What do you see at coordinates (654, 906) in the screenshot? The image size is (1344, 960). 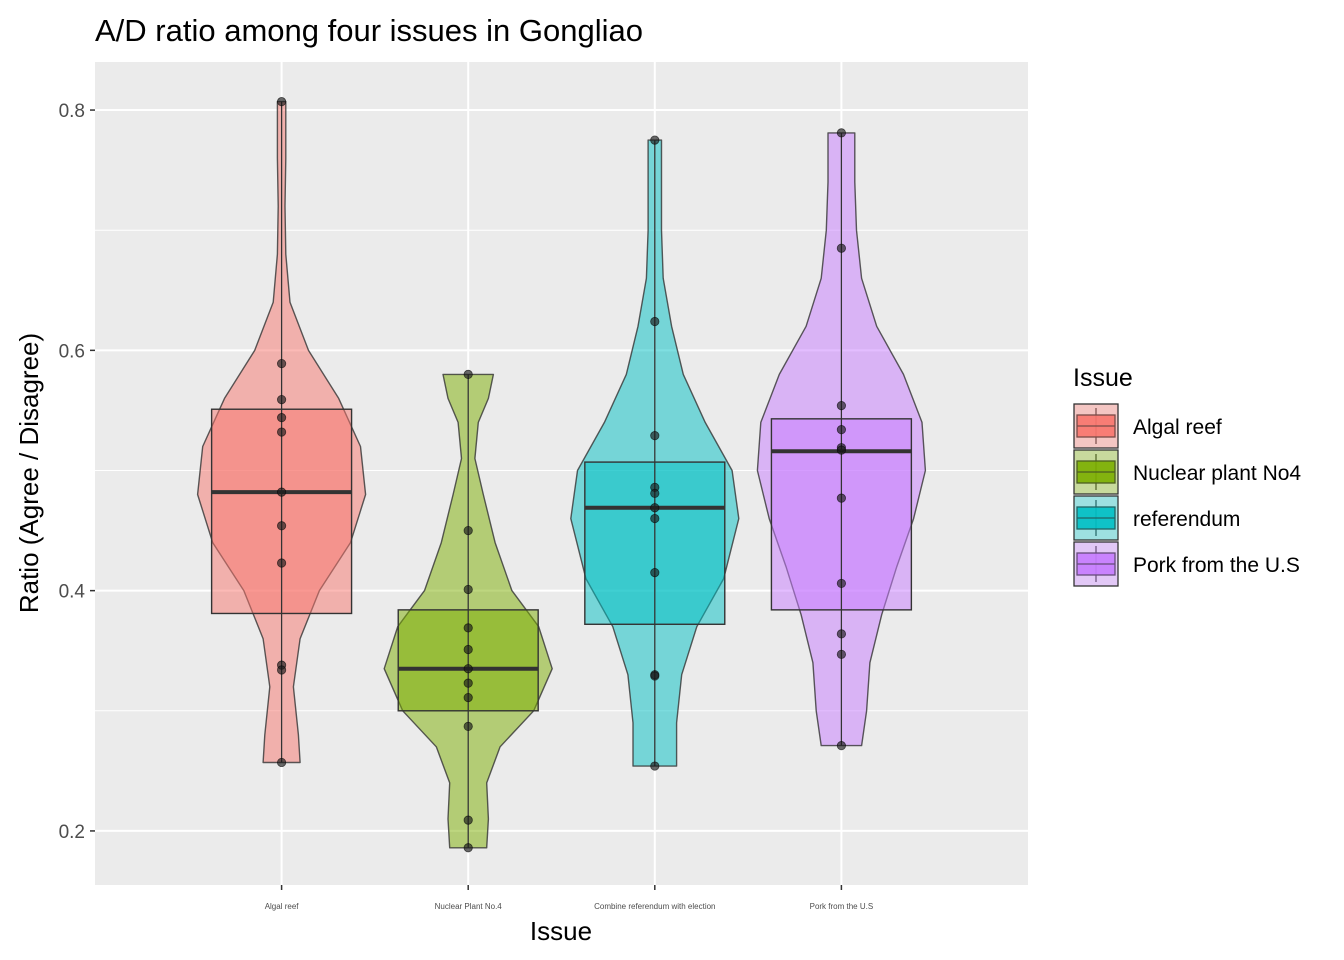 I see `x-tick-label: Combine referendum with election` at bounding box center [654, 906].